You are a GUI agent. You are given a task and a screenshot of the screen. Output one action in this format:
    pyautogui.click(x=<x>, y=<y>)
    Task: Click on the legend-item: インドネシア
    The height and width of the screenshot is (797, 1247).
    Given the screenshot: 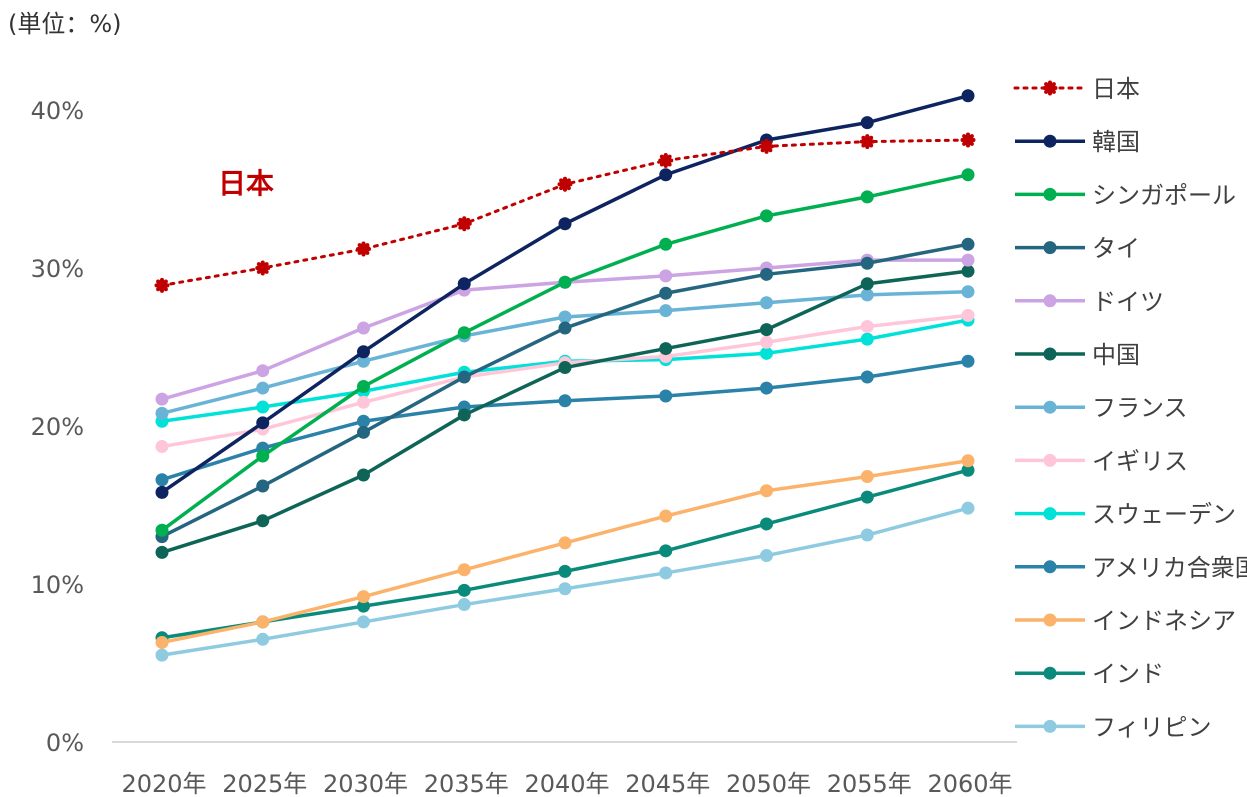 What is the action you would take?
    pyautogui.click(x=1125, y=621)
    